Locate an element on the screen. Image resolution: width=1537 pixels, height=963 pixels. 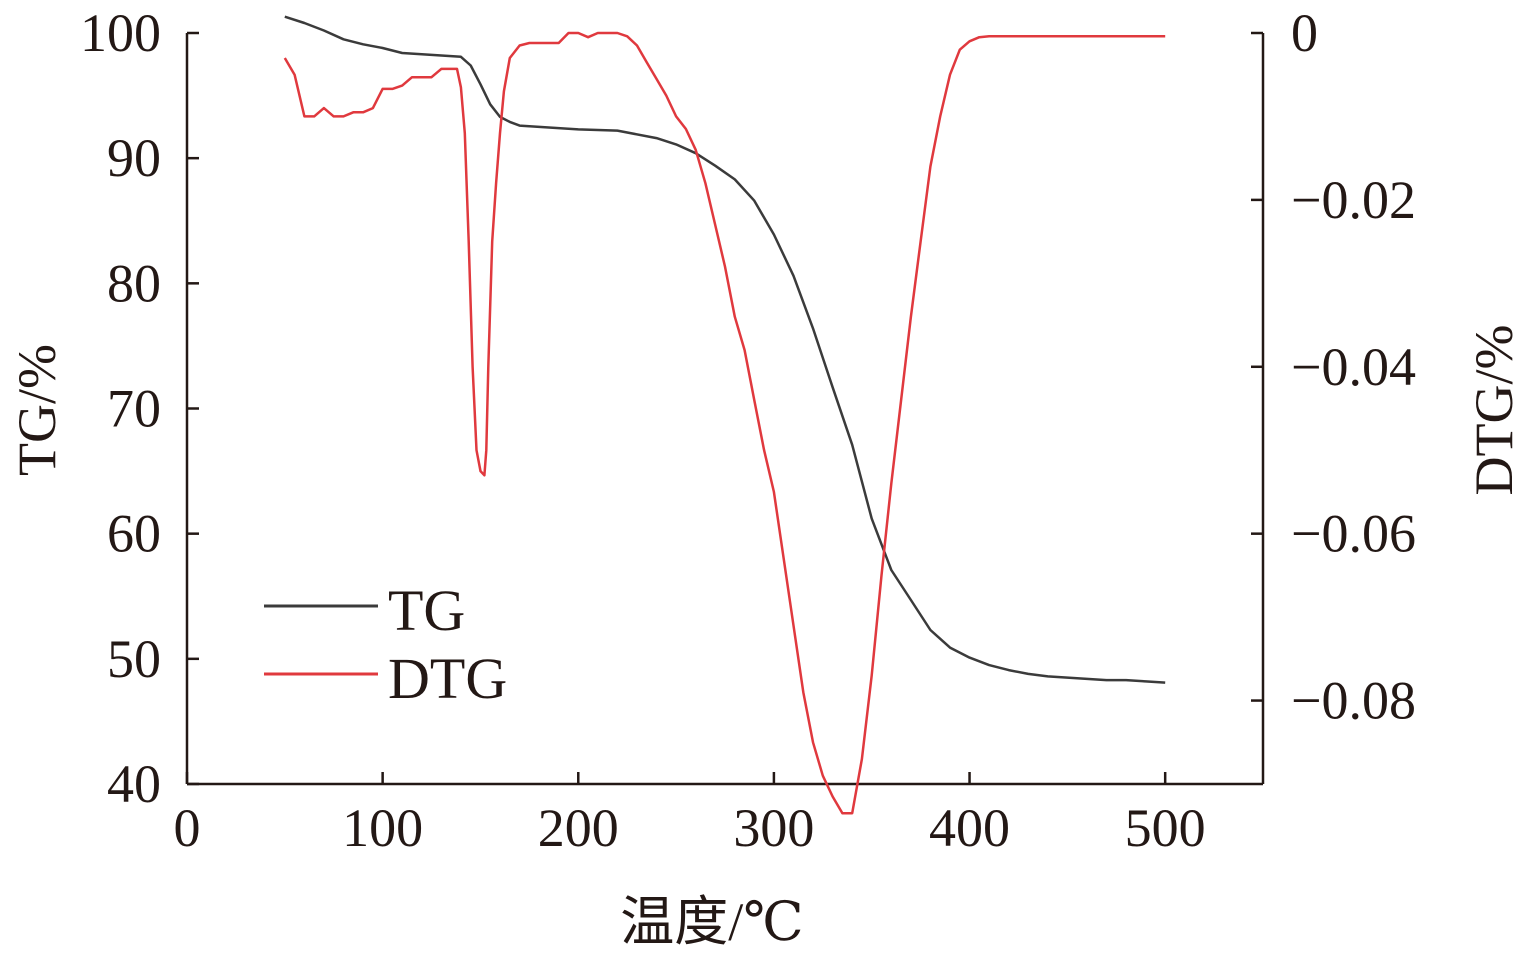
right-y-tick-label: −0.02 is located at coordinates (1353, 200).